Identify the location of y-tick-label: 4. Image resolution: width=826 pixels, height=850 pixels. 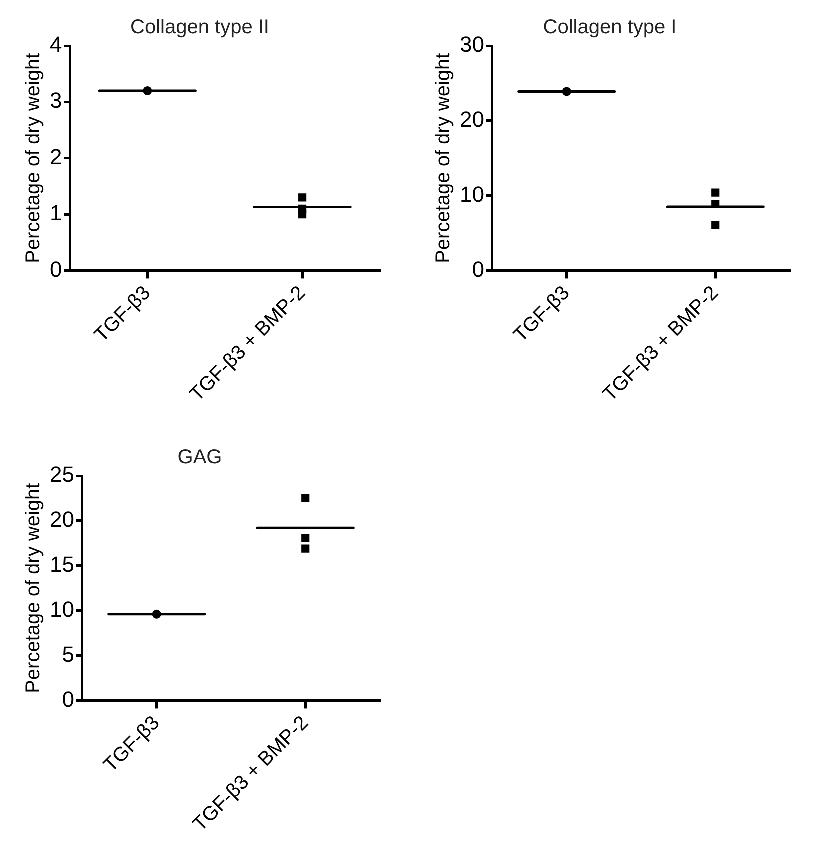
(56, 45).